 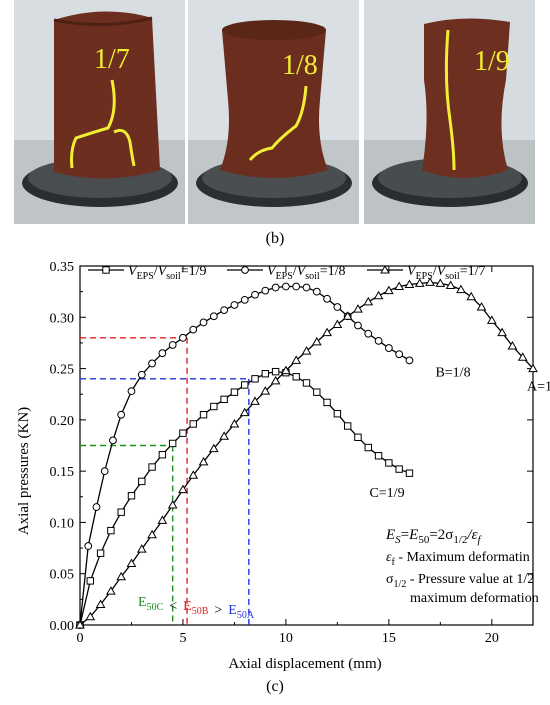 I want to click on y-tick-label: 0.05, so click(x=62, y=575).